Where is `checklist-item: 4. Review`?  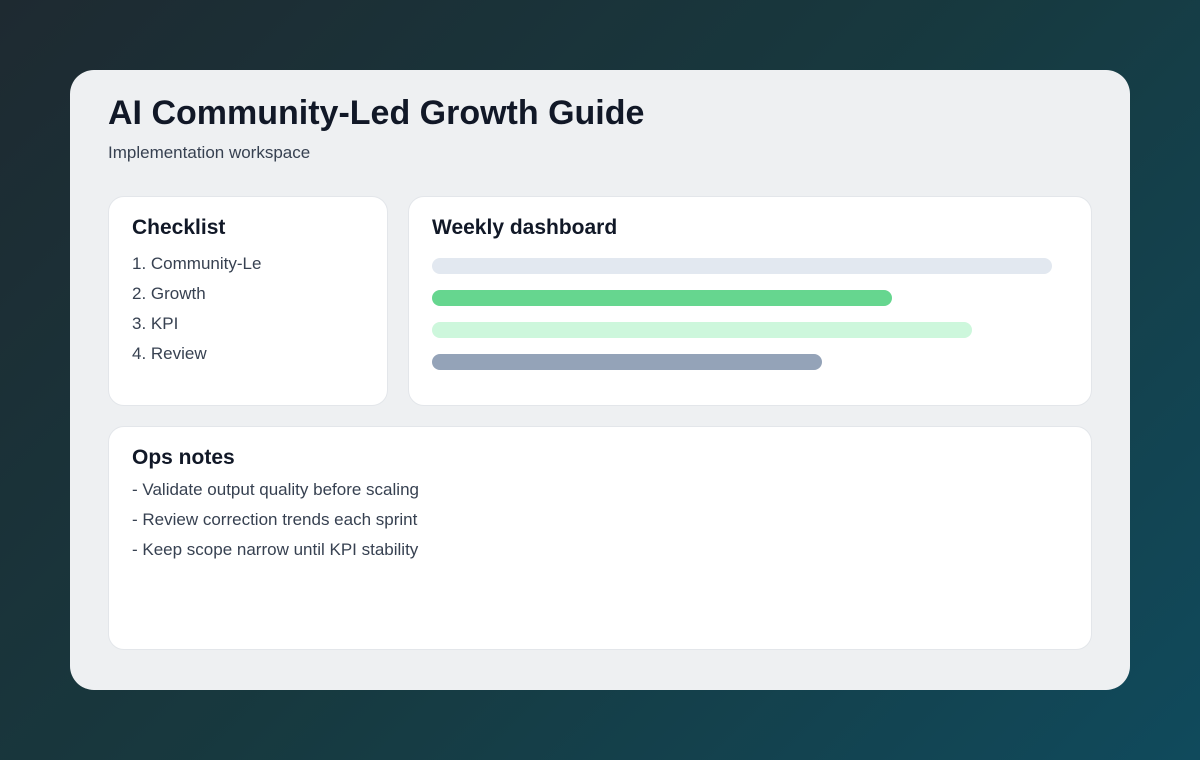
checklist-item: 4. Review is located at coordinates (169, 353).